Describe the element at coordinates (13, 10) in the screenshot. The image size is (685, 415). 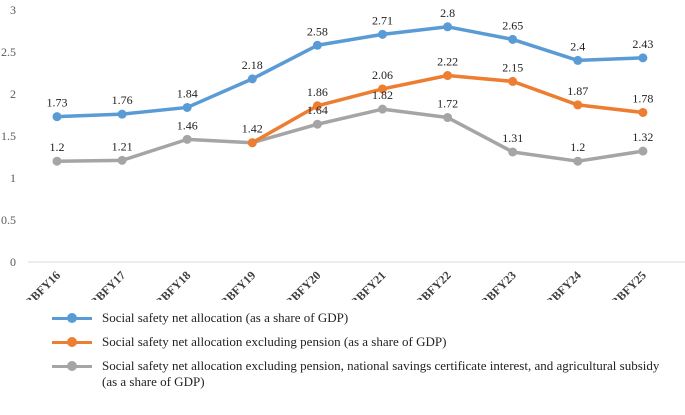
I see `y-tick-label: 3` at that location.